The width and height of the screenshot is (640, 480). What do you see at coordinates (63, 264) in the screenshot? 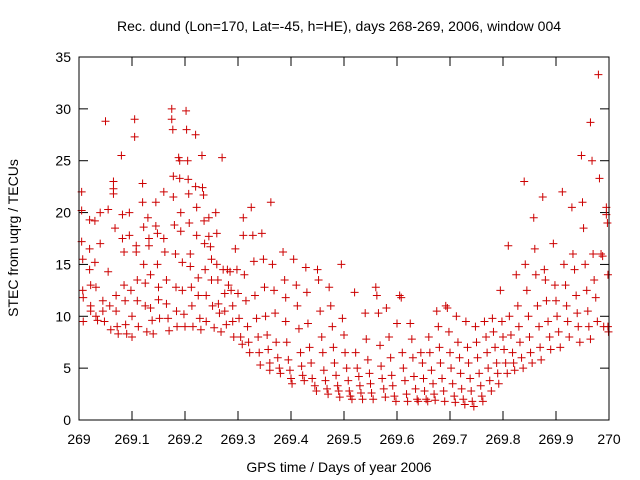
I see `y-tick-label: 15` at bounding box center [63, 264].